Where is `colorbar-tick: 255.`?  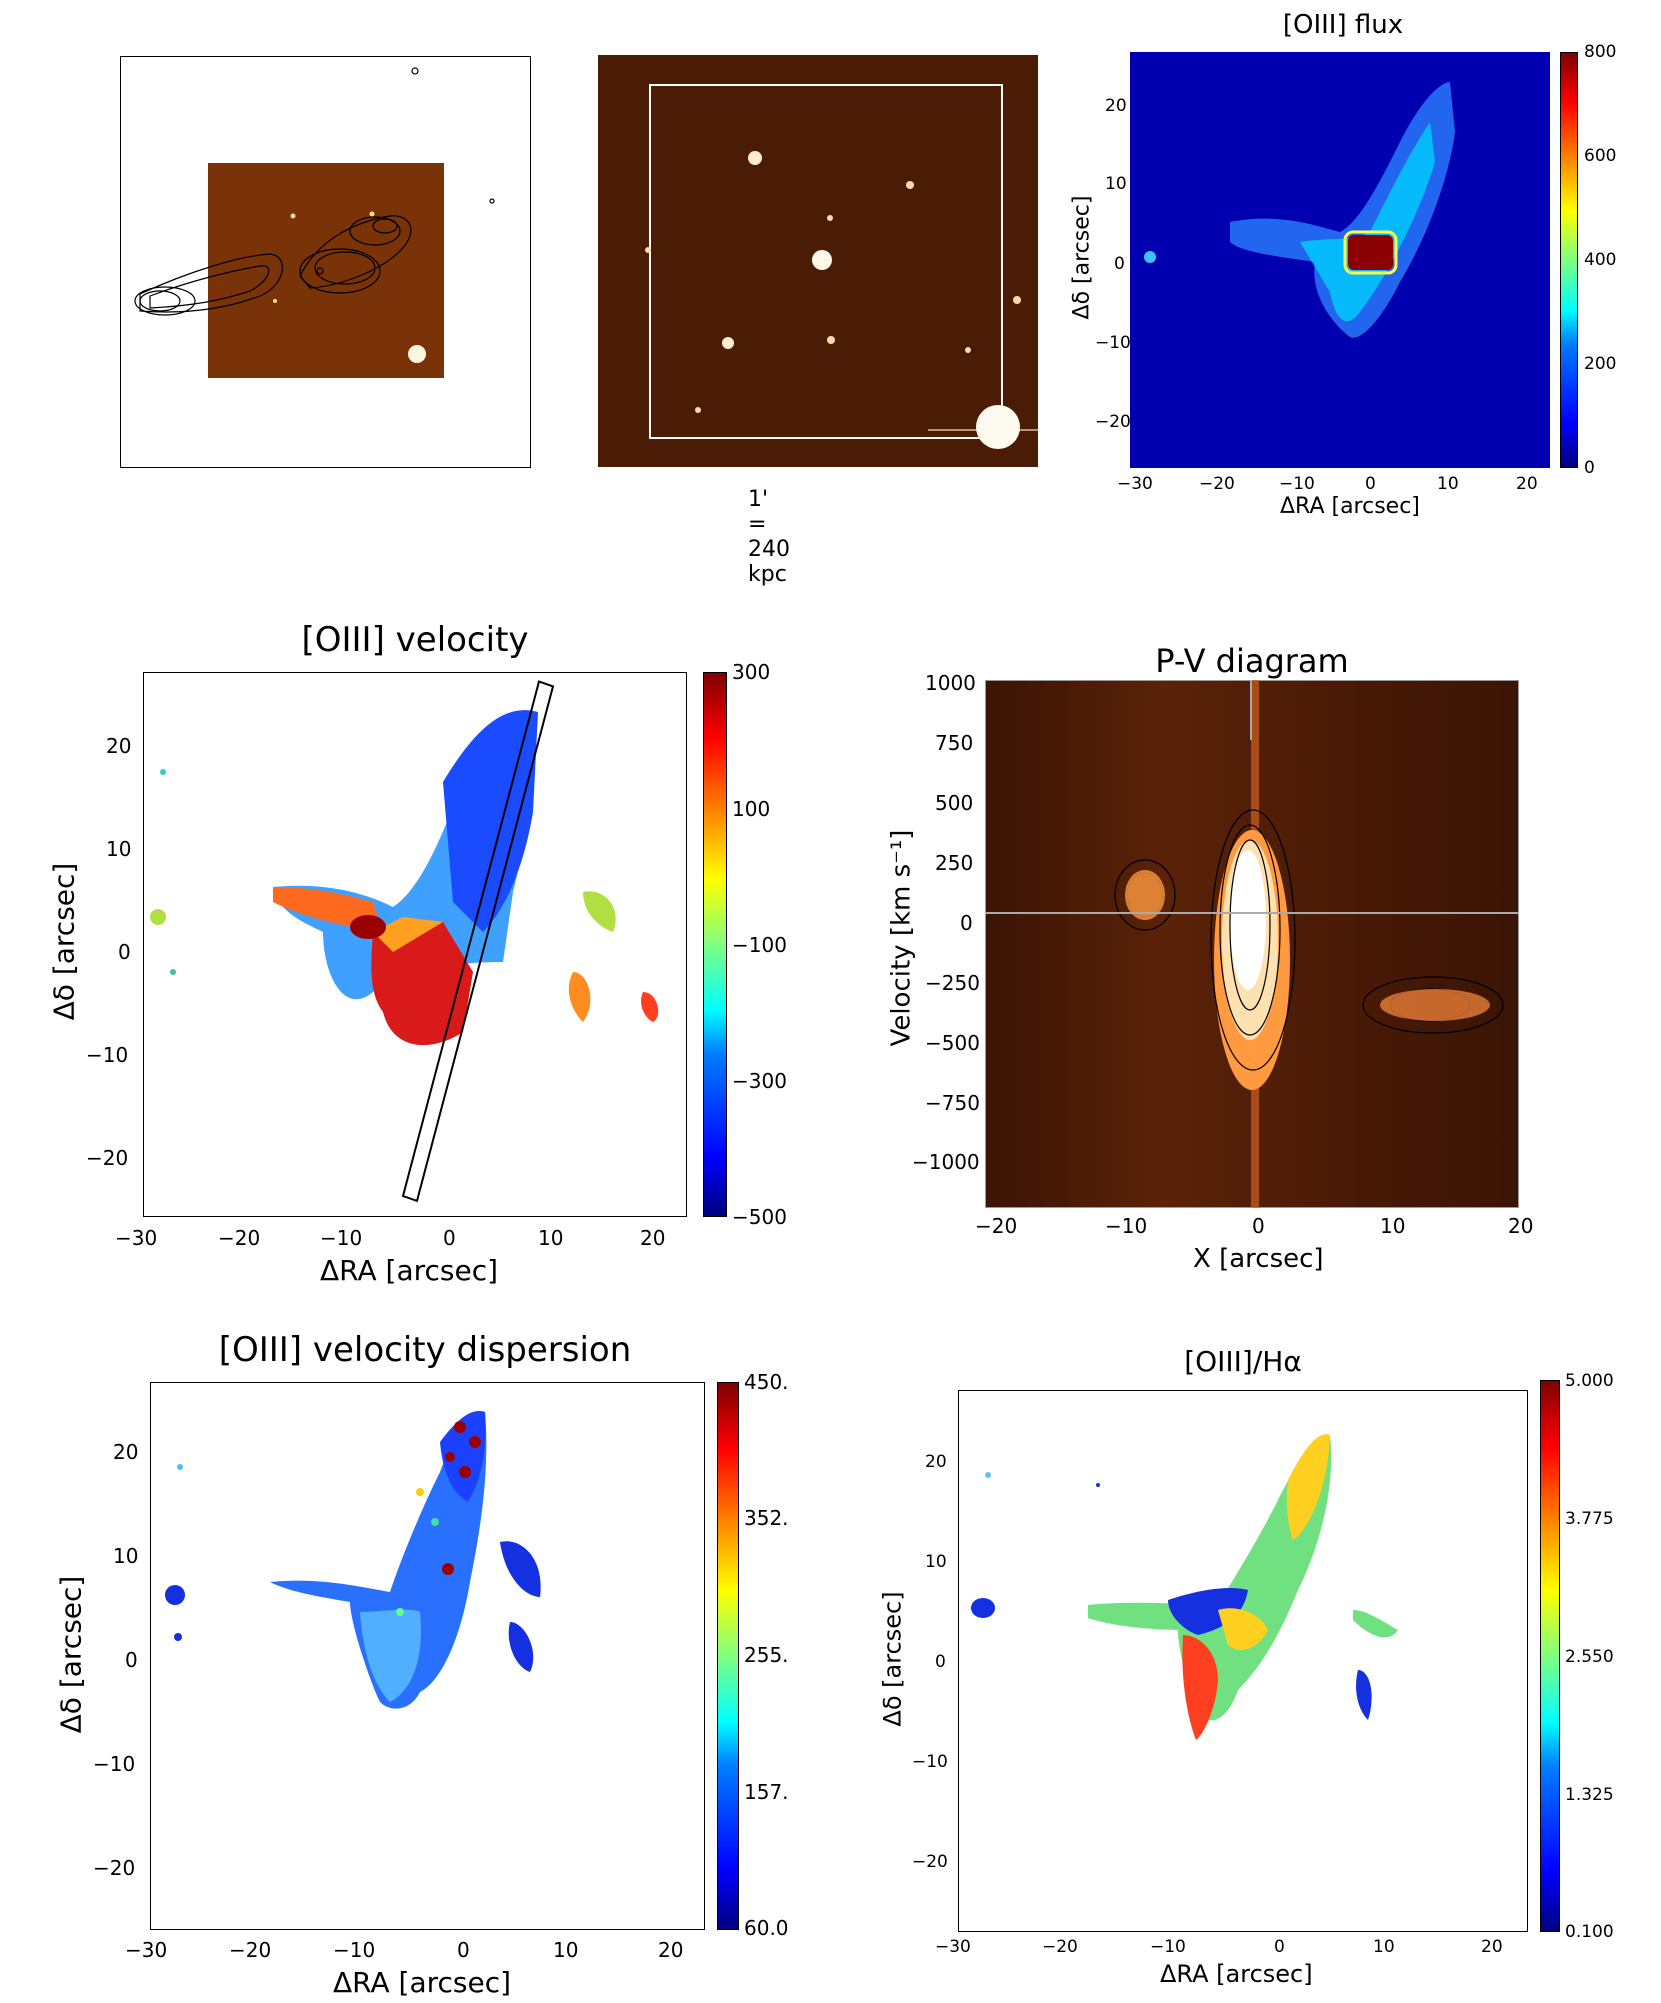
colorbar-tick: 255. is located at coordinates (766, 1655).